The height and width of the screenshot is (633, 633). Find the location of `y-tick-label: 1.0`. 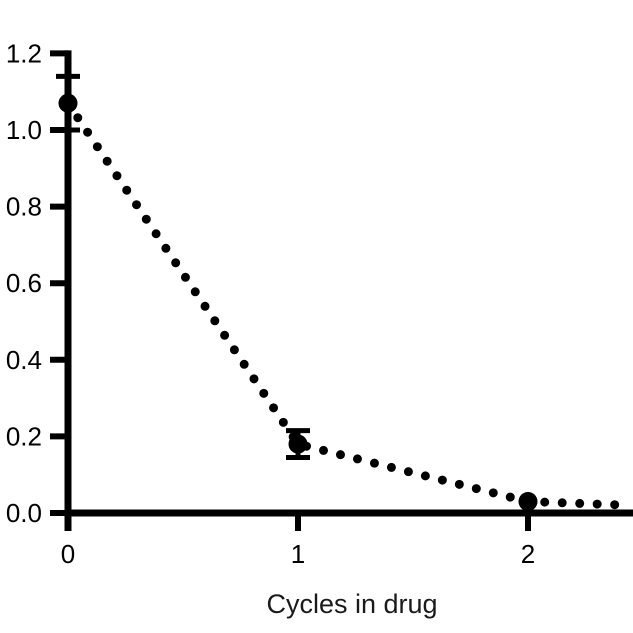

y-tick-label: 1.0 is located at coordinates (24, 130).